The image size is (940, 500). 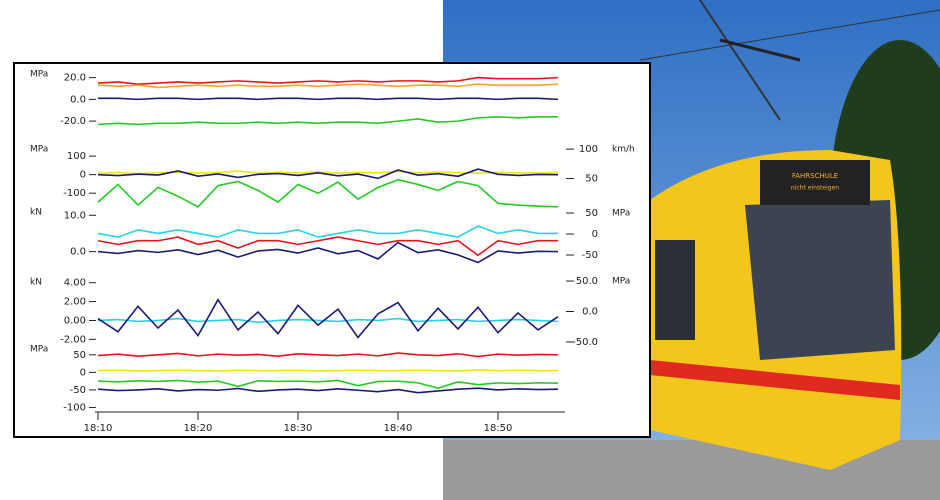 What do you see at coordinates (815, 176) in the screenshot?
I see `destination: FAHRSCHULE` at bounding box center [815, 176].